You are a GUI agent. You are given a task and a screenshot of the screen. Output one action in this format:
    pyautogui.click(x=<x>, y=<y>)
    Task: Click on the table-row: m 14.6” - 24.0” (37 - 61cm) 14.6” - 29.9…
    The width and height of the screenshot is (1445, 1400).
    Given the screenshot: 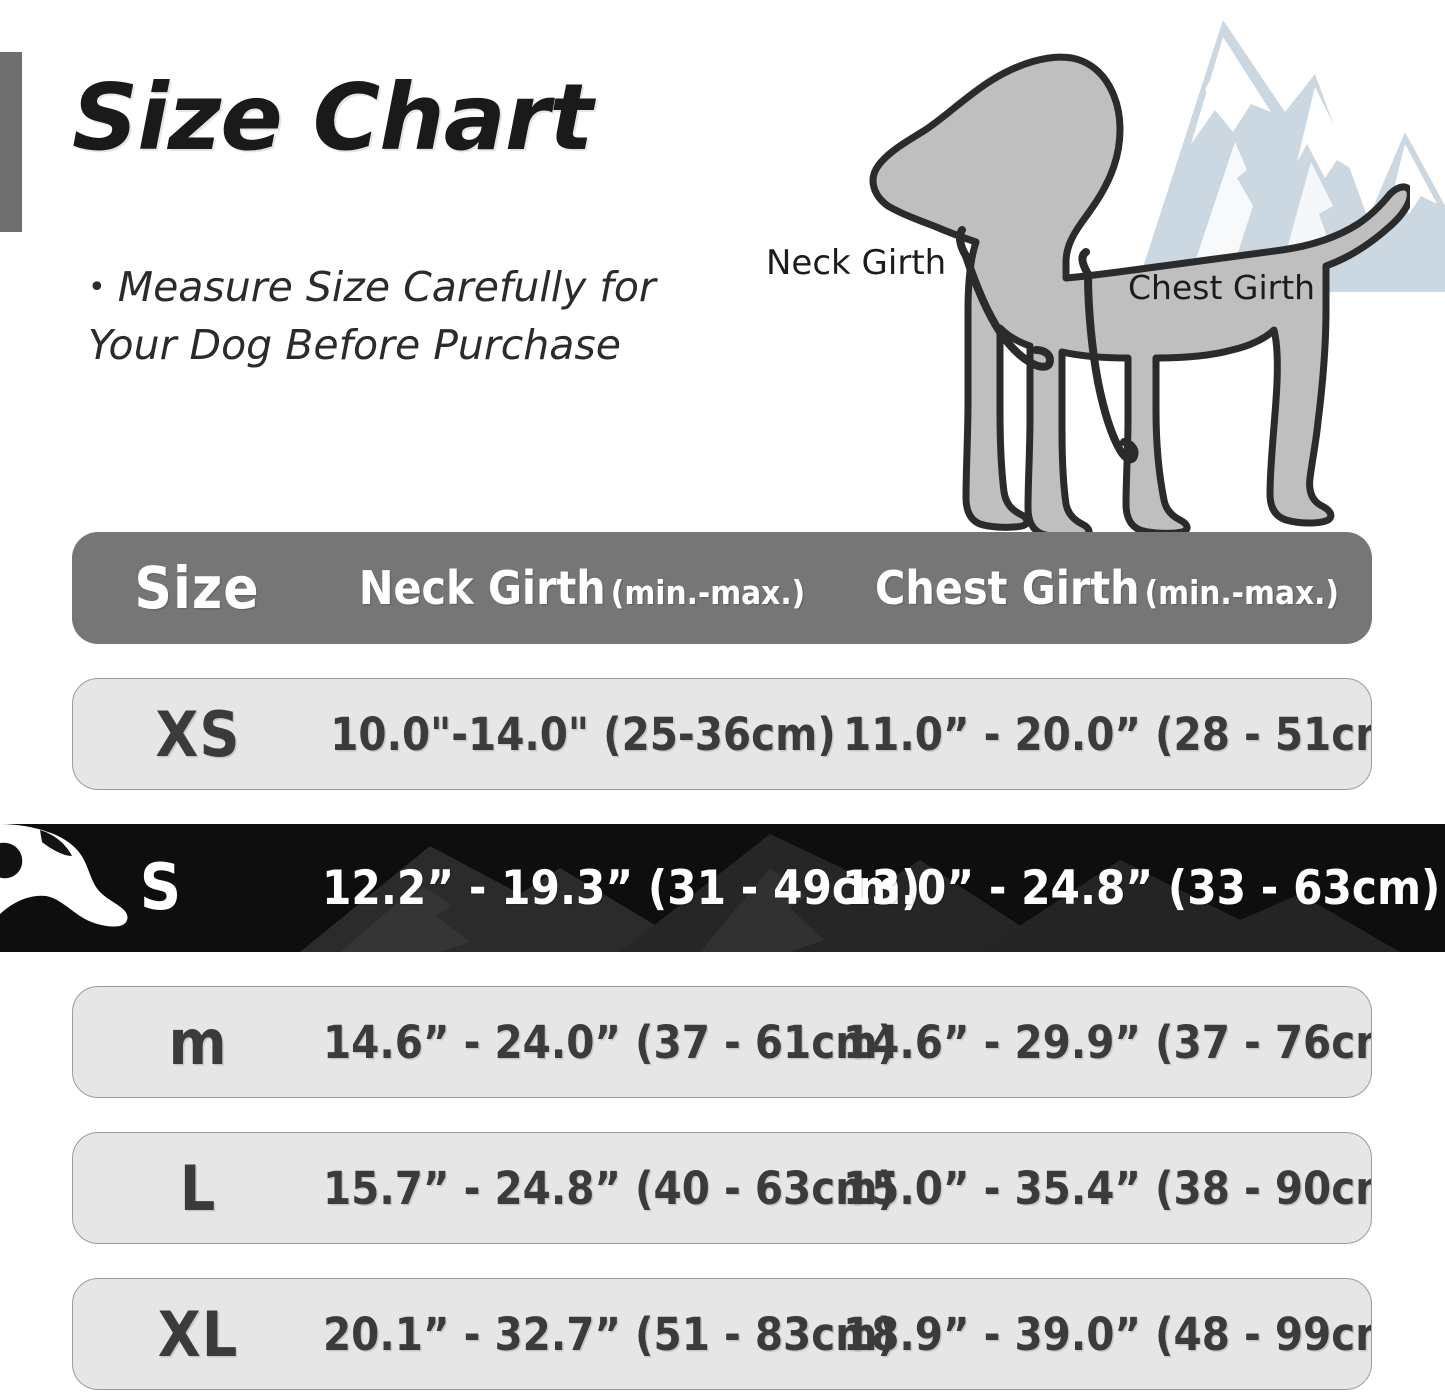 What is the action you would take?
    pyautogui.click(x=722, y=1042)
    